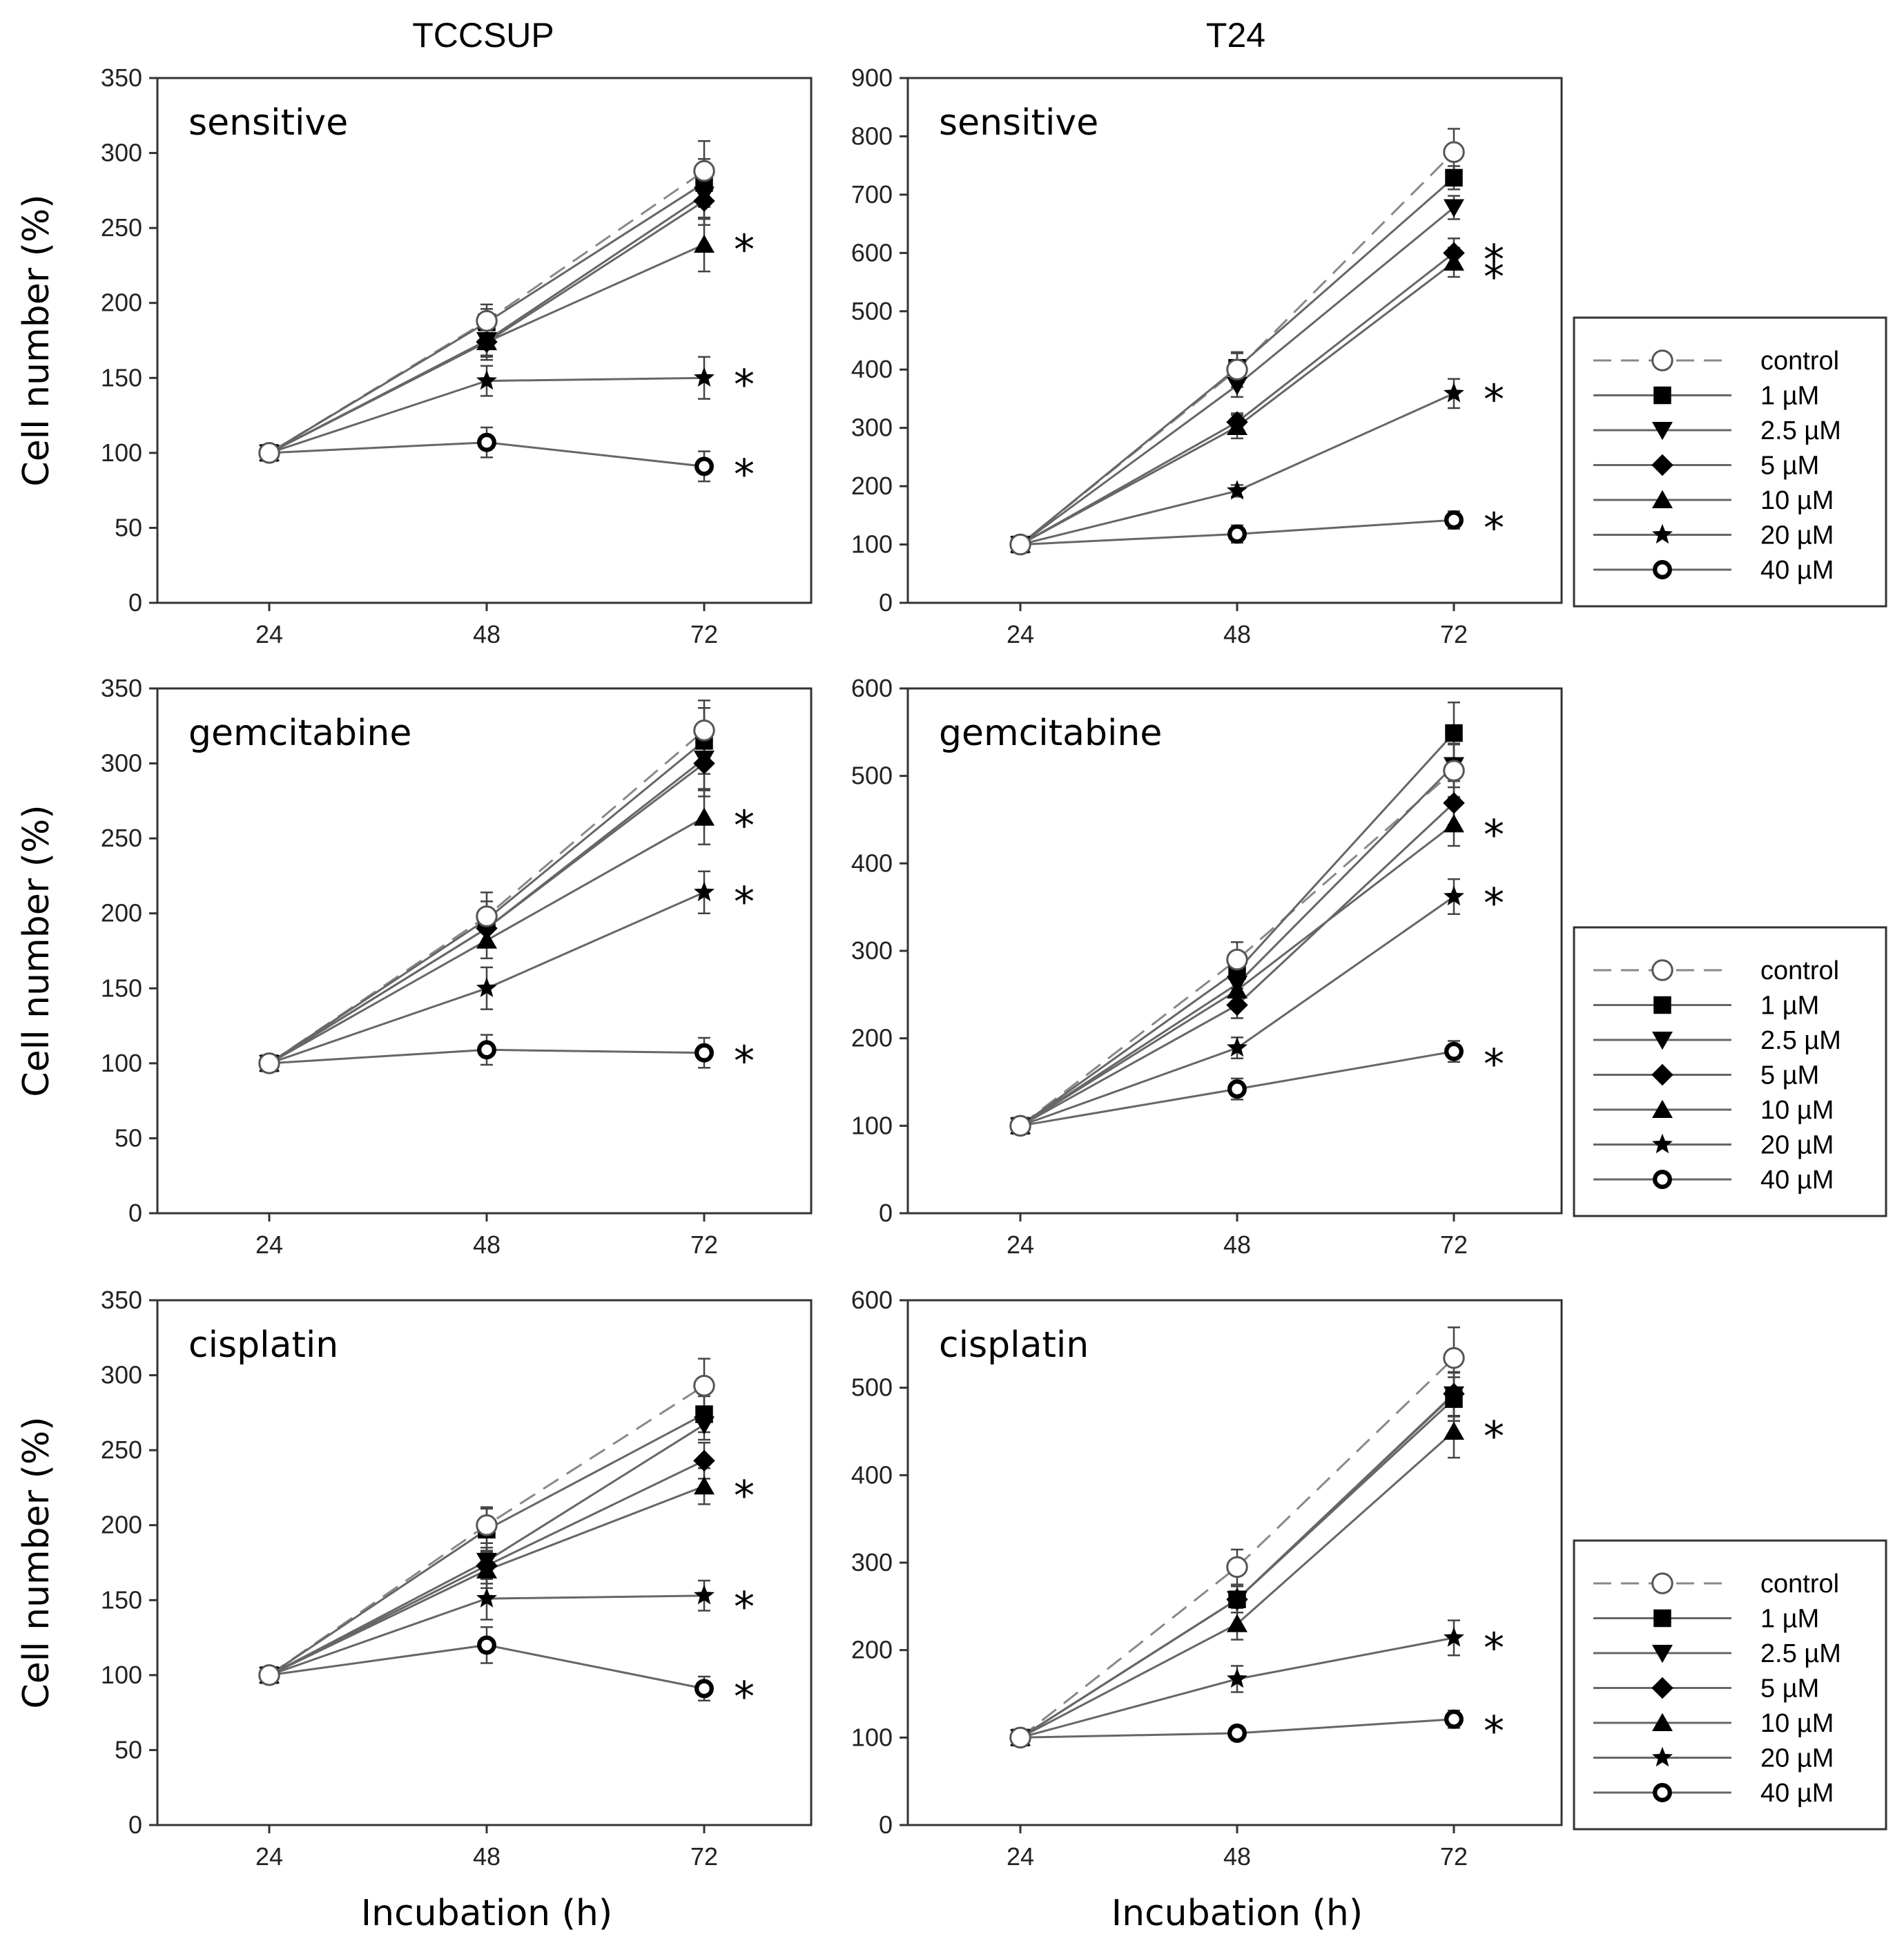  I want to click on y-tick-label: 250, so click(121, 1450).